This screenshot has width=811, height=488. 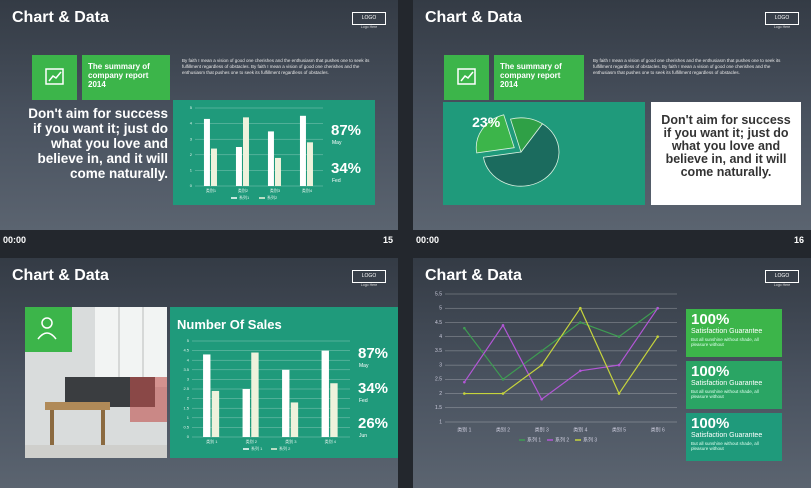 I want to click on stat-value: 26%, so click(x=373, y=423).